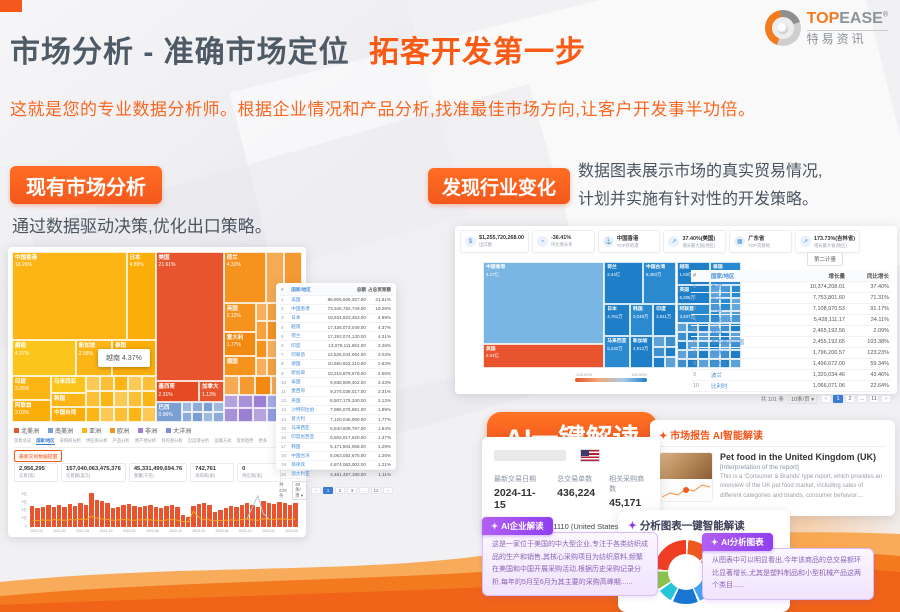 The image size is (900, 612). Describe the element at coordinates (68, 400) in the screenshot. I see `treemap-cell: 韩国` at that location.